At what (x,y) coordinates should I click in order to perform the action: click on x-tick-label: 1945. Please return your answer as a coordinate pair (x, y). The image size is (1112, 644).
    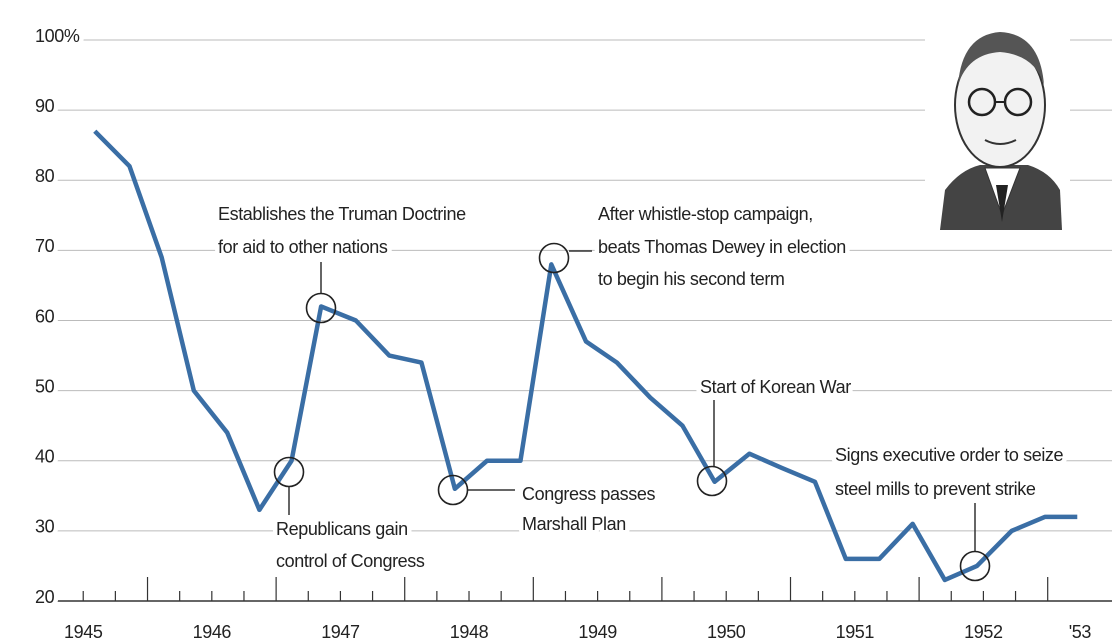
    Looking at the image, I should click on (83, 632).